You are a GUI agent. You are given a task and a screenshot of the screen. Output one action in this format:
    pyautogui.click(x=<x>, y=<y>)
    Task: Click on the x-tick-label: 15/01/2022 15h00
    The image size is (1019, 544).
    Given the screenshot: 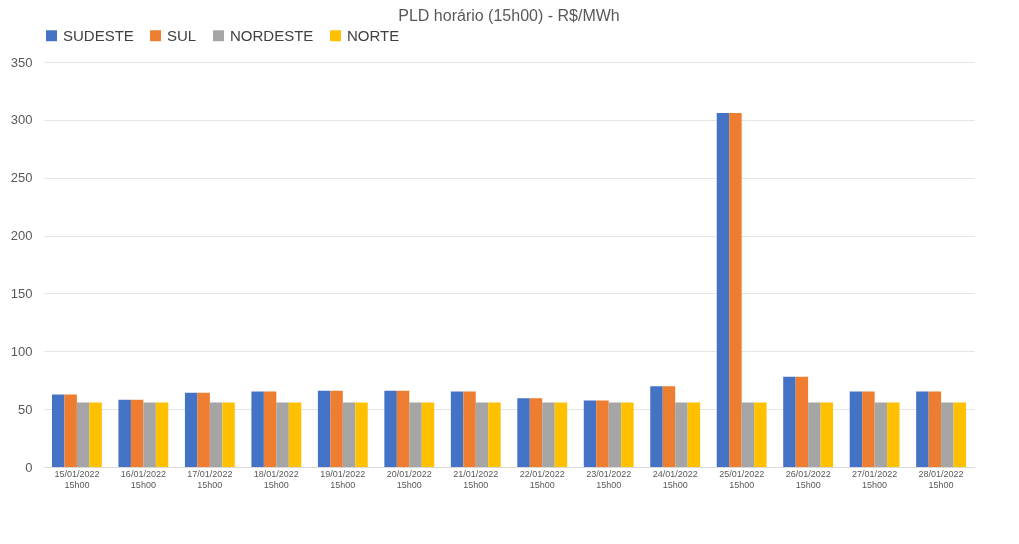 What is the action you would take?
    pyautogui.click(x=77, y=479)
    